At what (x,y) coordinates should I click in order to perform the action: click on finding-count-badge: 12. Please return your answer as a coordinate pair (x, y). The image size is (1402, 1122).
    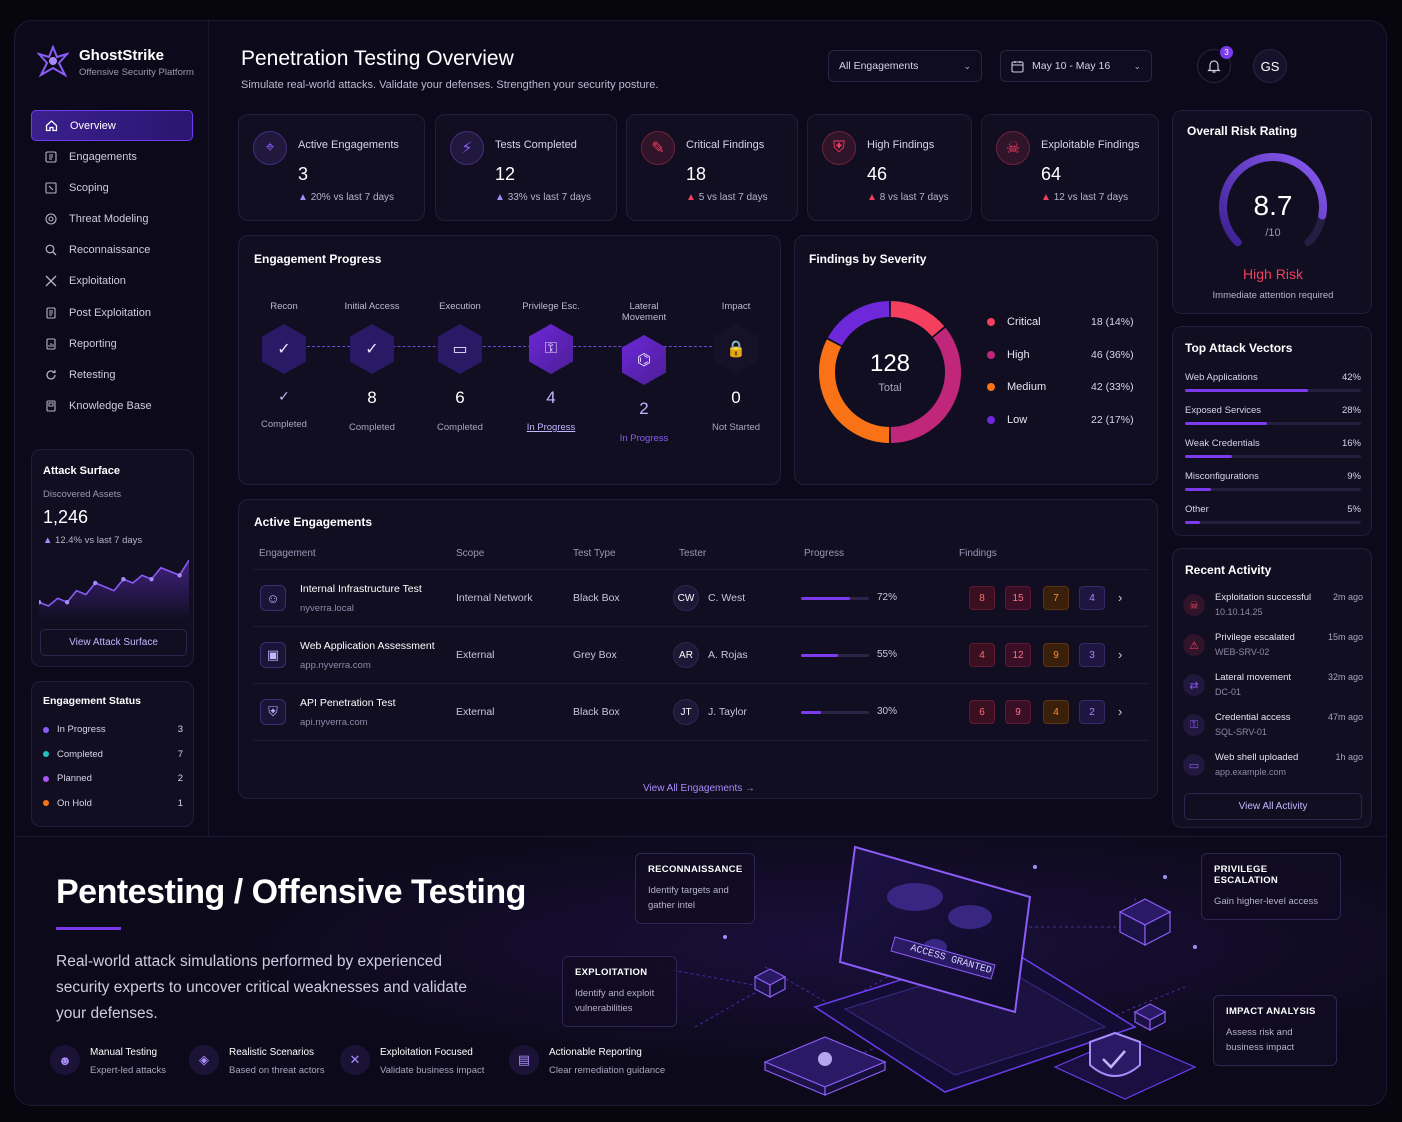
    Looking at the image, I should click on (1018, 655).